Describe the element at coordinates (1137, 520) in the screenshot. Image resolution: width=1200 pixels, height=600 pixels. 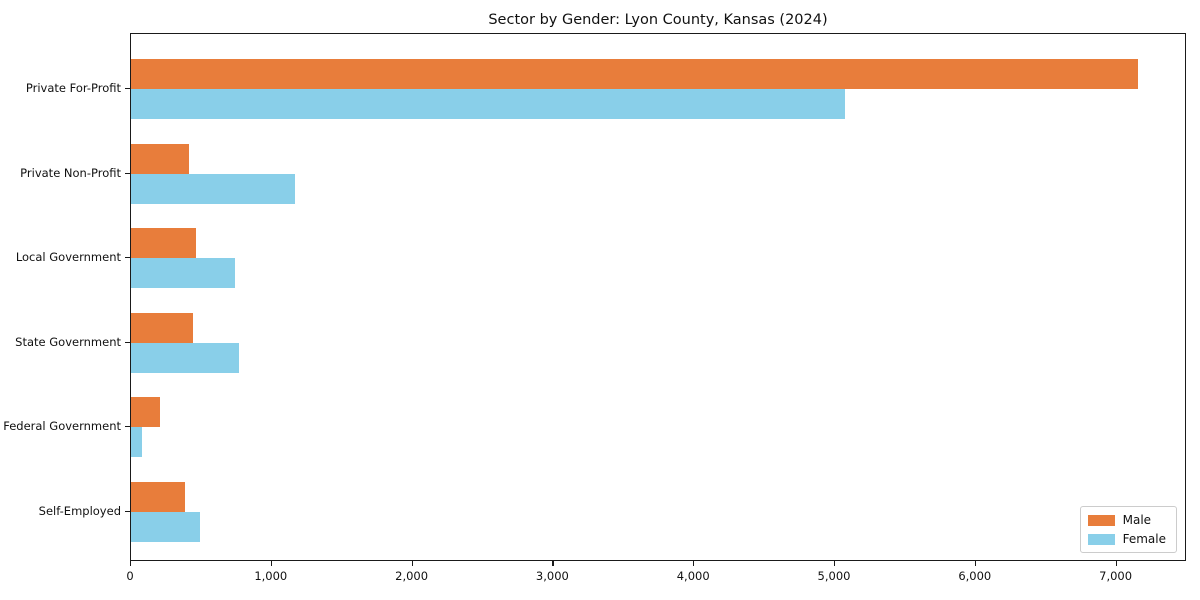
I see `legend-label-male: Male` at that location.